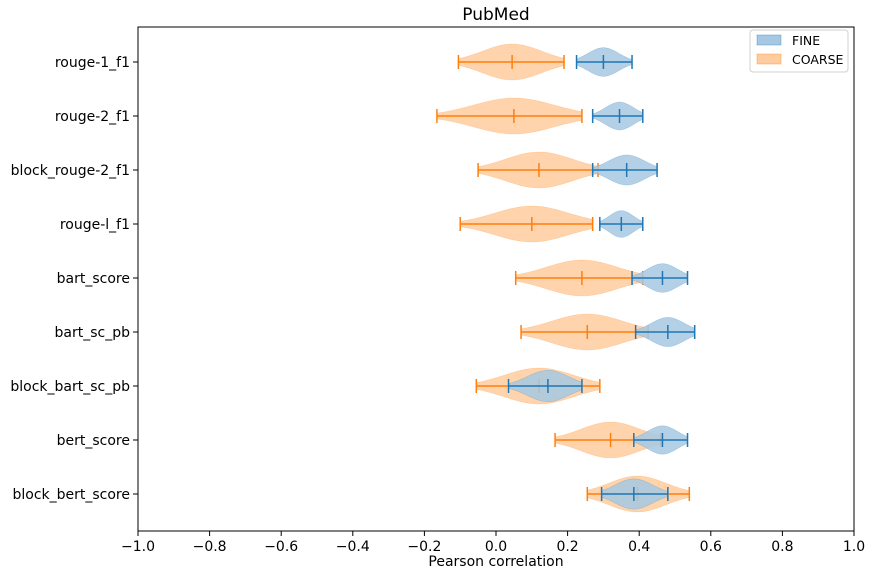  I want to click on x-axis-label: Pearson correlation, so click(495, 562).